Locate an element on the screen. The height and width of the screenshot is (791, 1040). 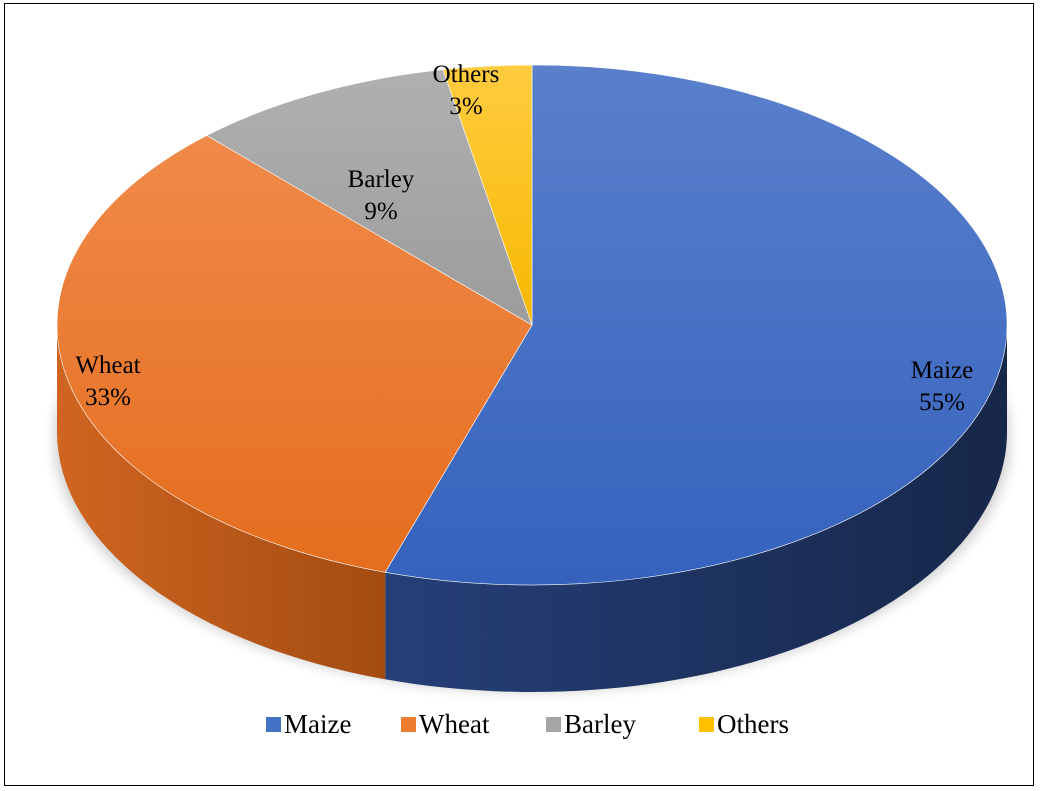
legend-swatch-barley is located at coordinates (553, 724).